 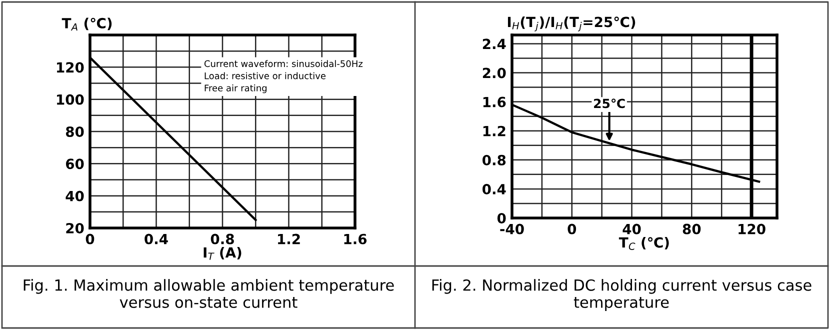 What do you see at coordinates (494, 131) in the screenshot?
I see `y-tick-label: 1.2` at bounding box center [494, 131].